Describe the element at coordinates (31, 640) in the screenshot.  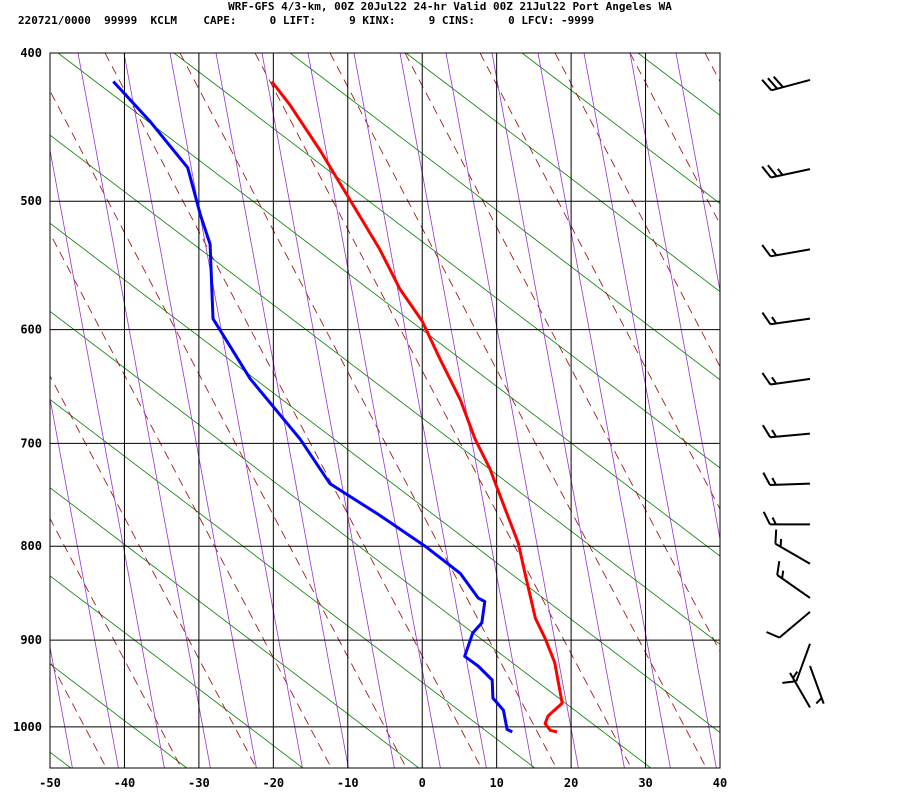
I see `y-tick-label: 900` at that location.